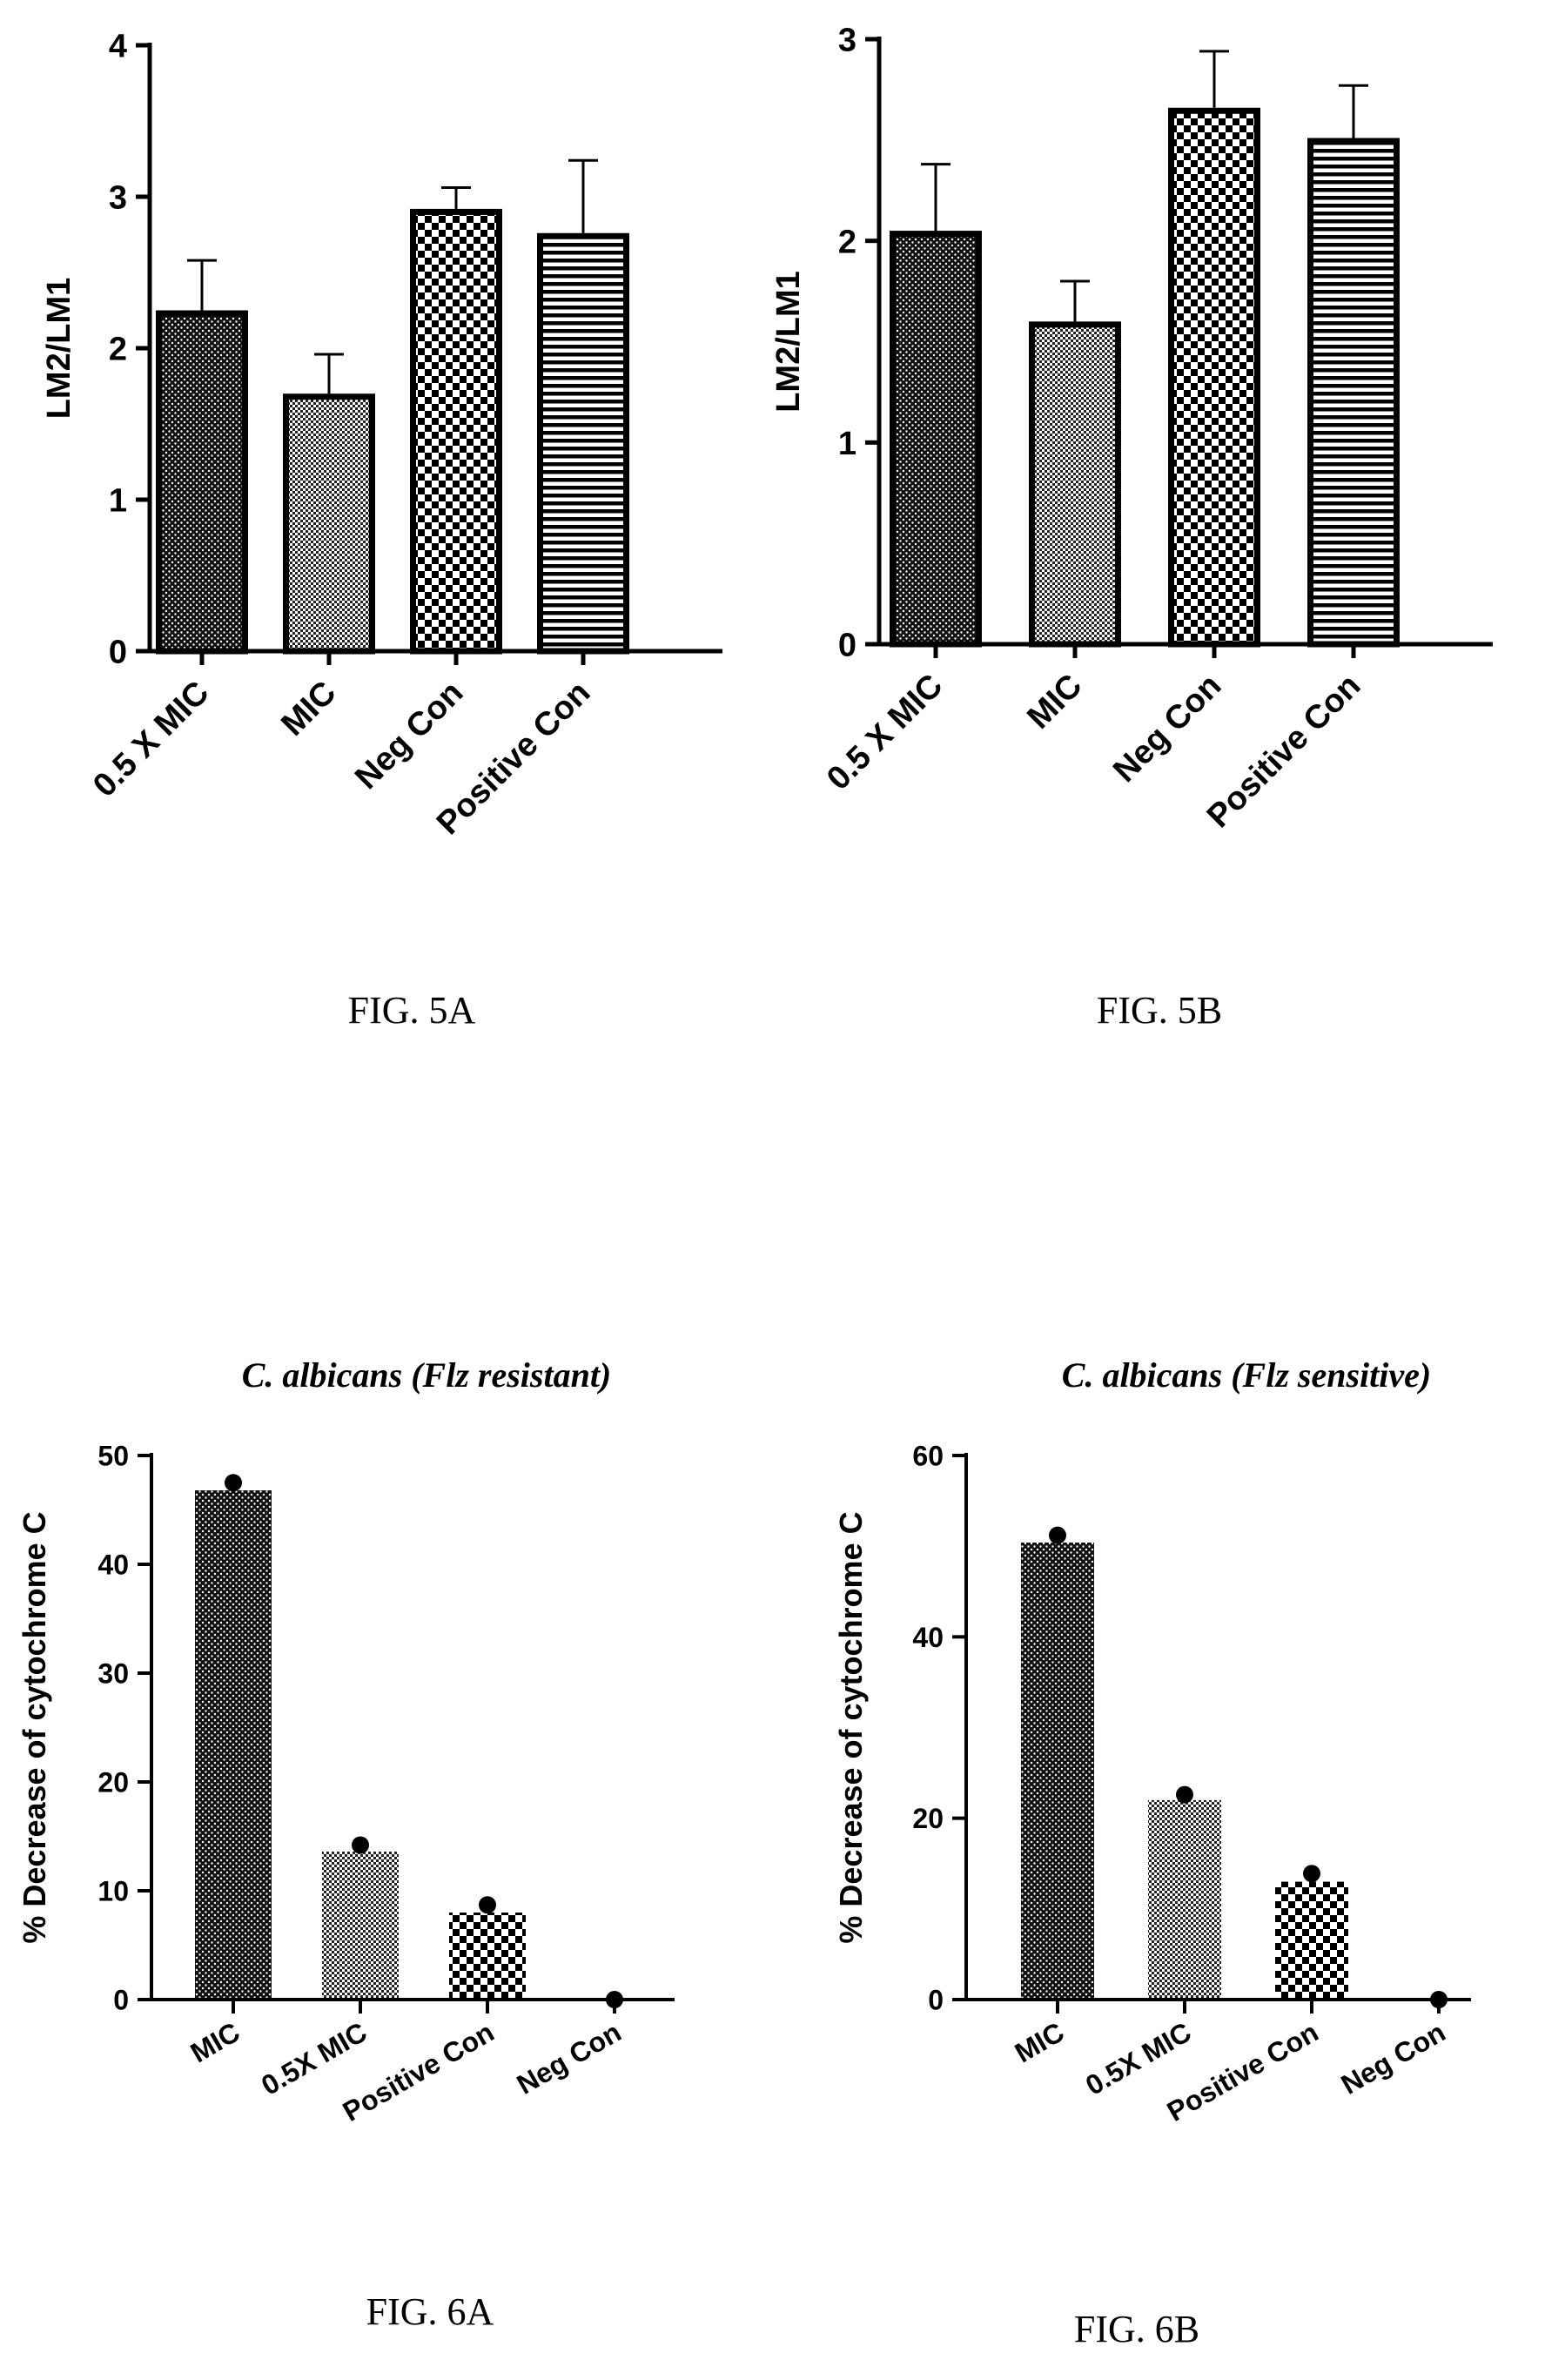 The image size is (1545, 2380). Describe the element at coordinates (113, 1674) in the screenshot. I see `y-tick-label: 30` at that location.